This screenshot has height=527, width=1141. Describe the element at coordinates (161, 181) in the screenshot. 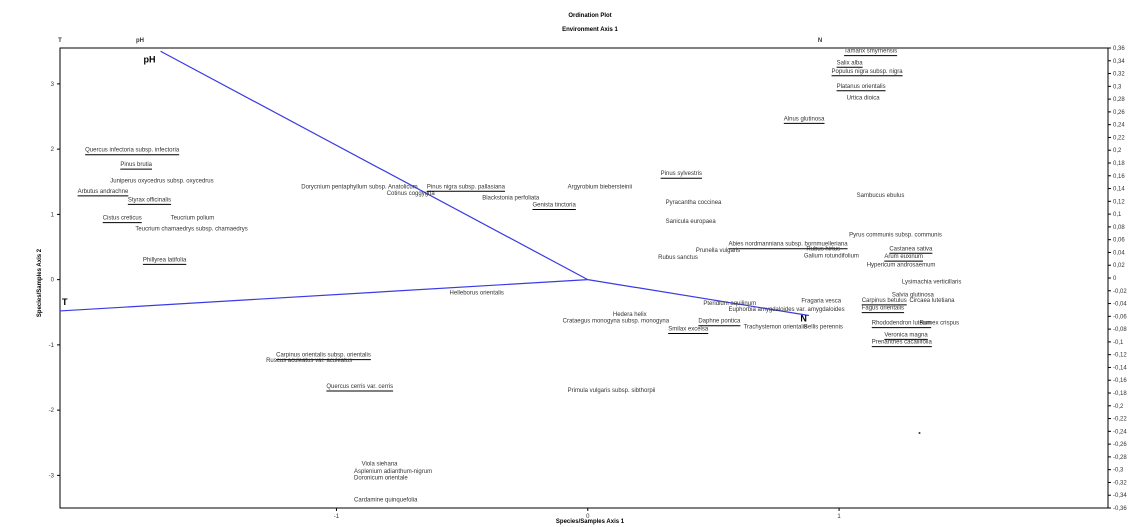

I see `species-label: Juniperus oxycedrus subsp. oxycedrus` at that location.